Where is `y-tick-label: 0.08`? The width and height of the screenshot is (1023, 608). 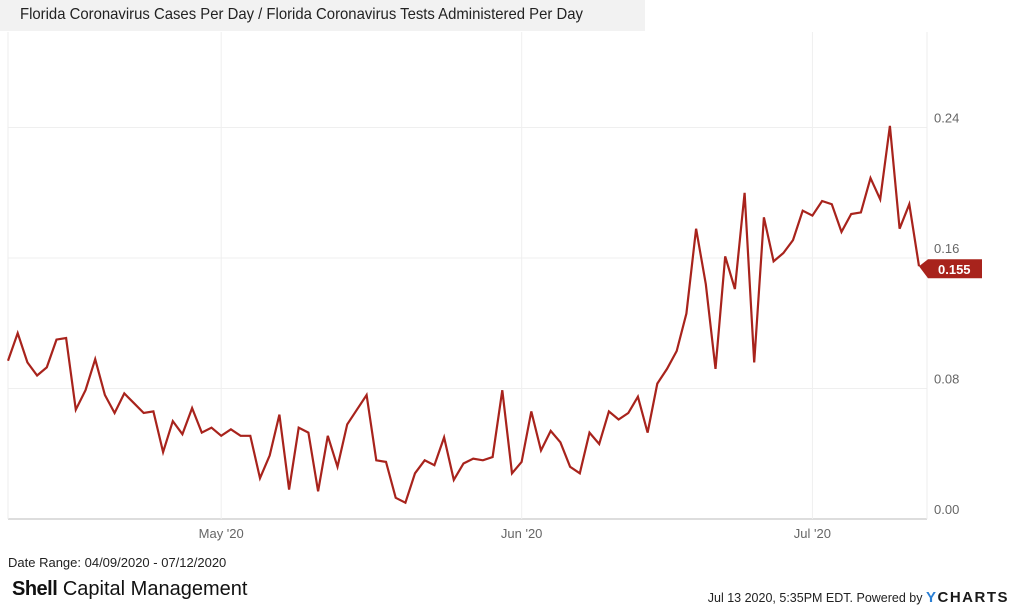 y-tick-label: 0.08 is located at coordinates (946, 379).